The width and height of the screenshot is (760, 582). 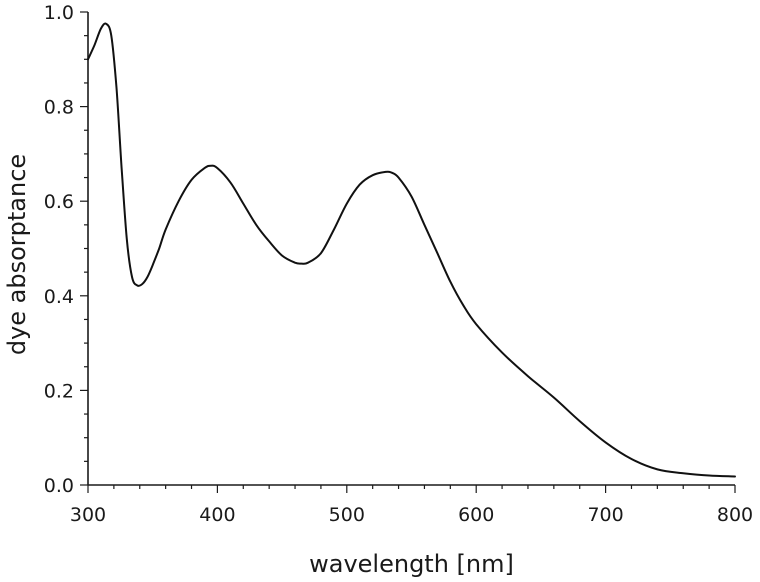 I want to click on y-tick-label: 0.8, so click(x=59, y=108).